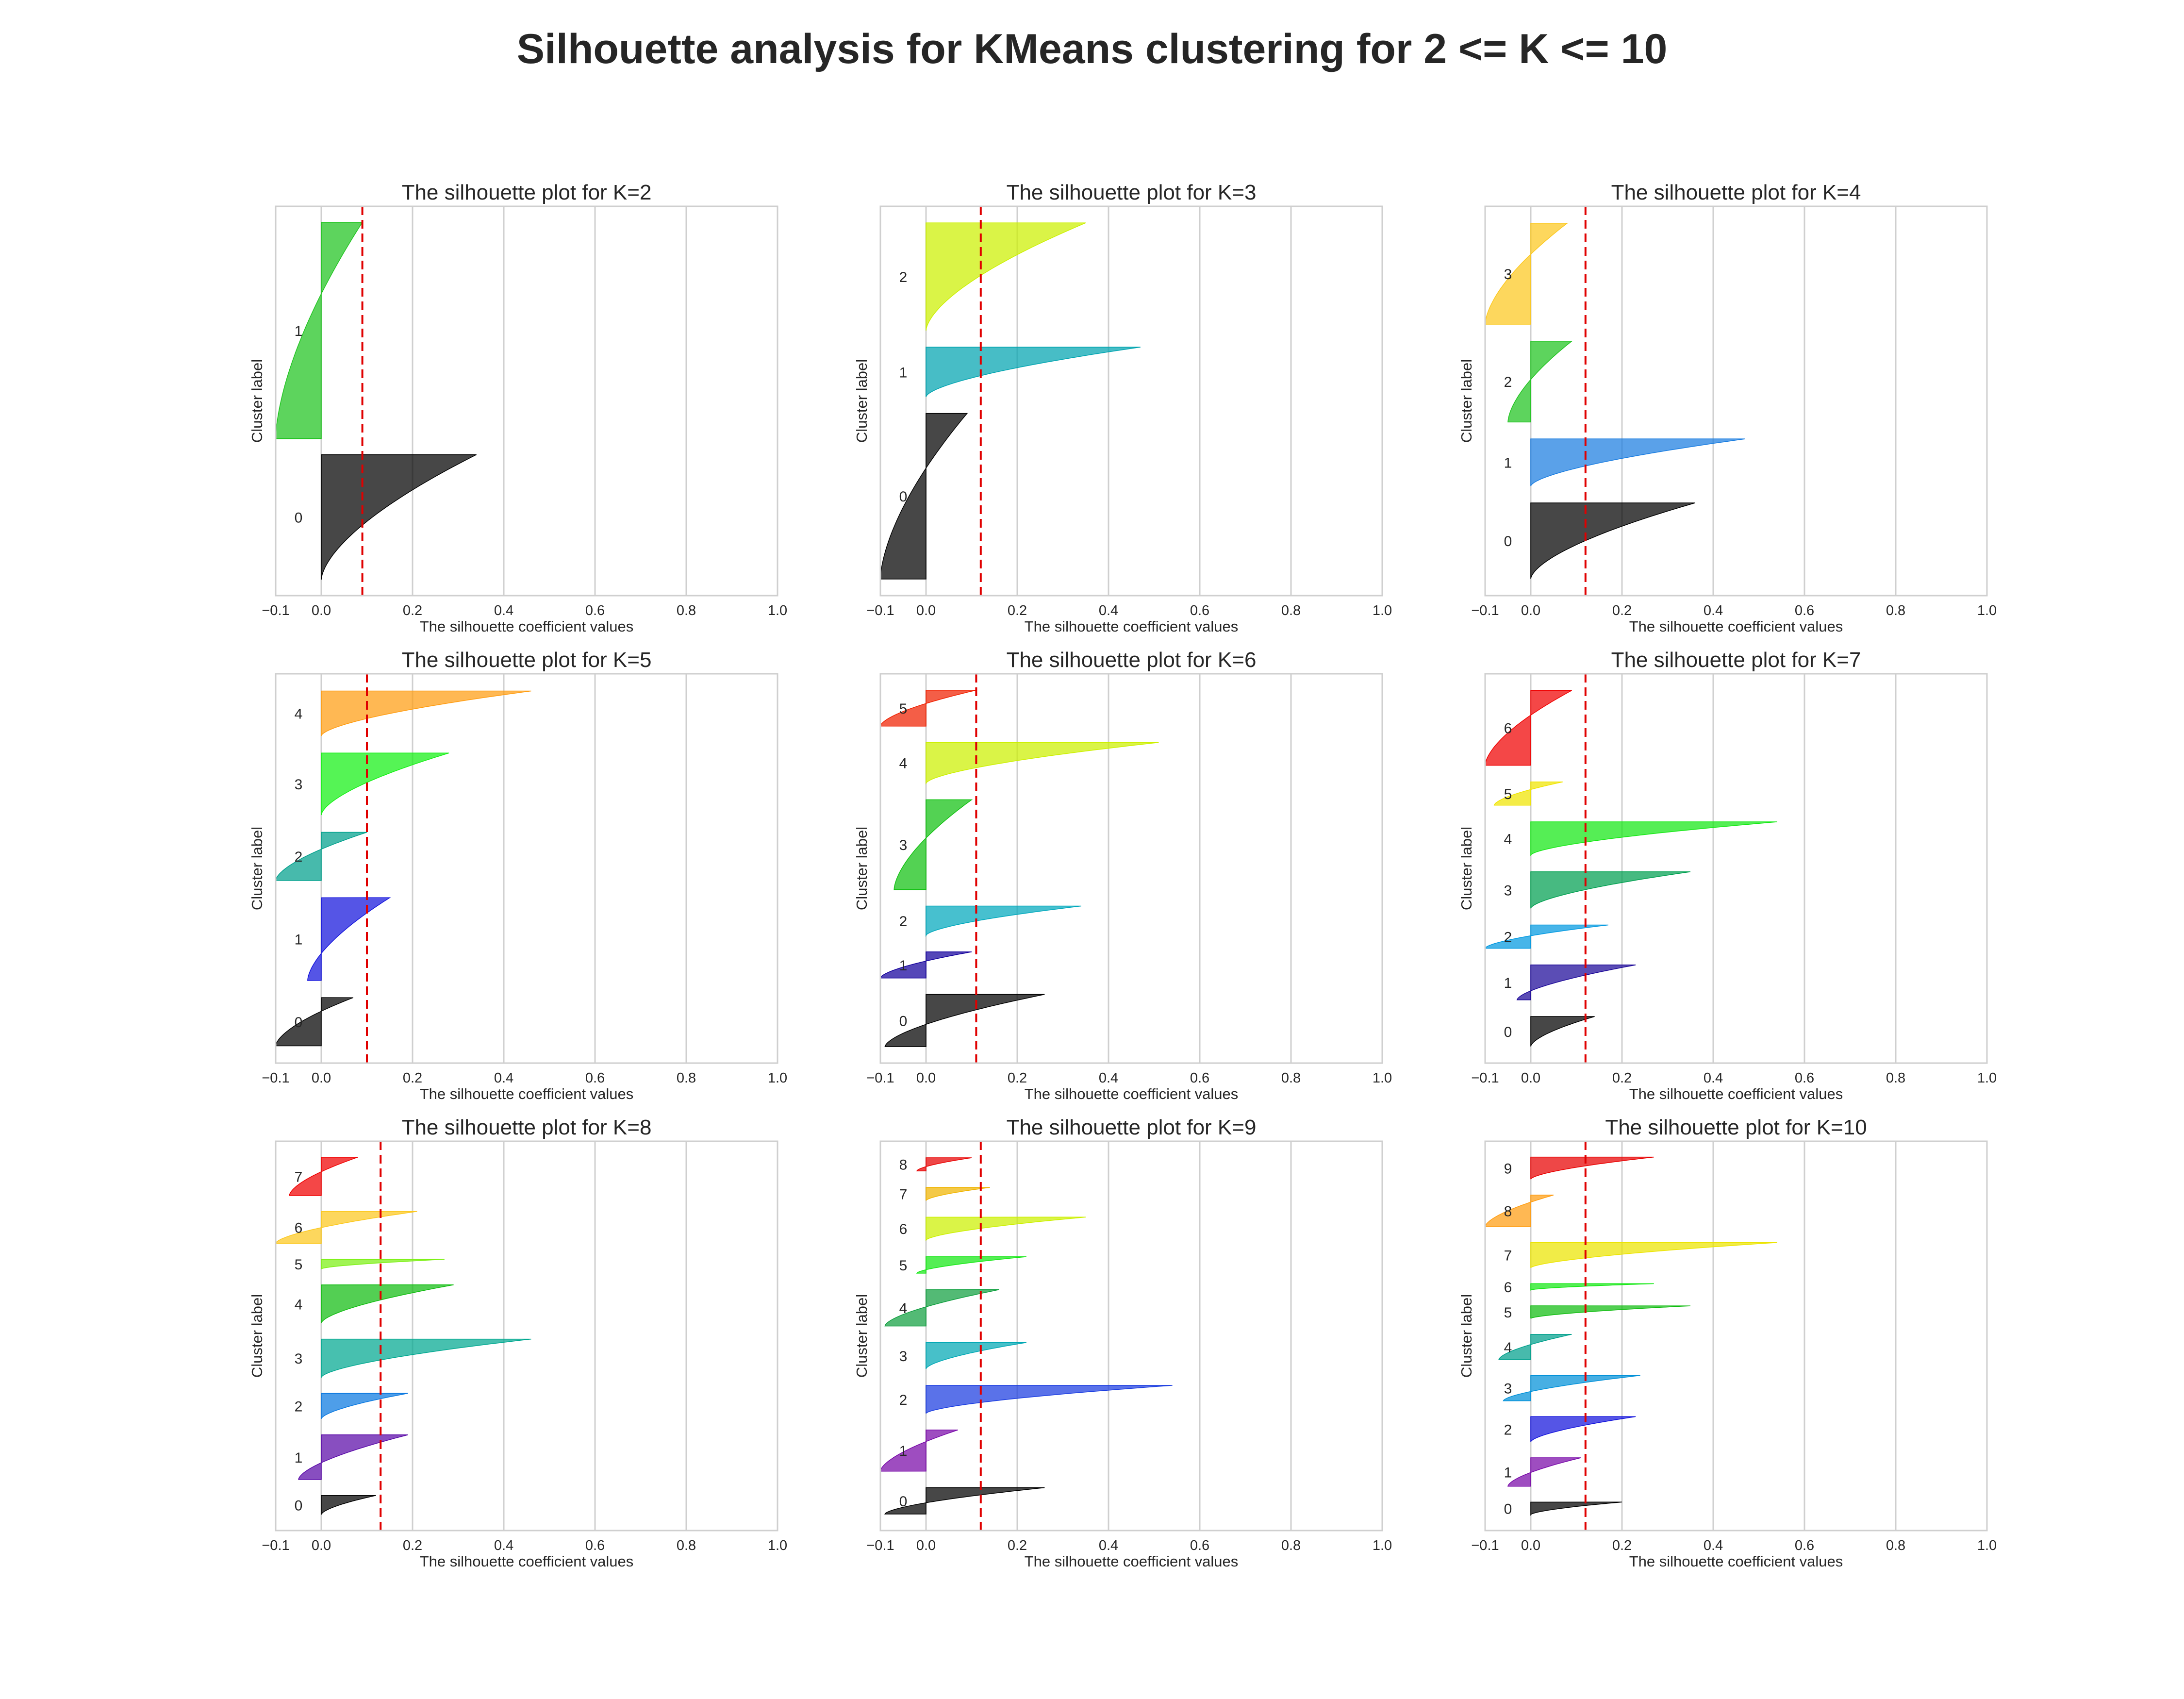 The image size is (2184, 1699). What do you see at coordinates (1132, 192) in the screenshot?
I see `subplot-title: The silhouette plot for K=3` at bounding box center [1132, 192].